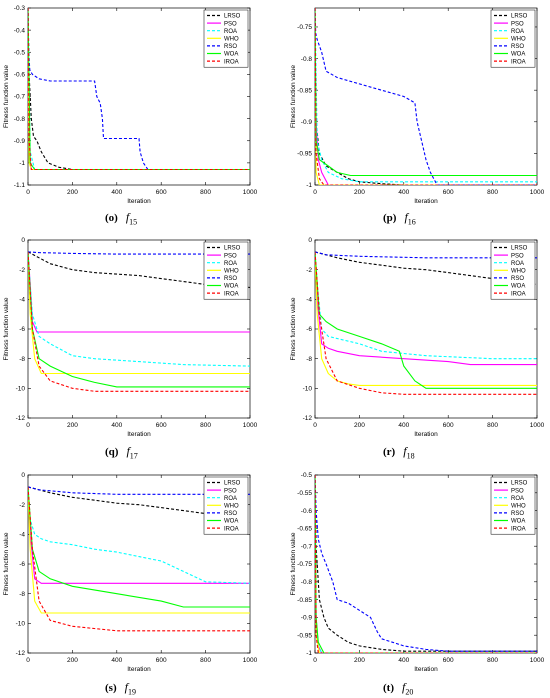  Describe the element at coordinates (310, 240) in the screenshot. I see `y-tick-label: 0` at that location.